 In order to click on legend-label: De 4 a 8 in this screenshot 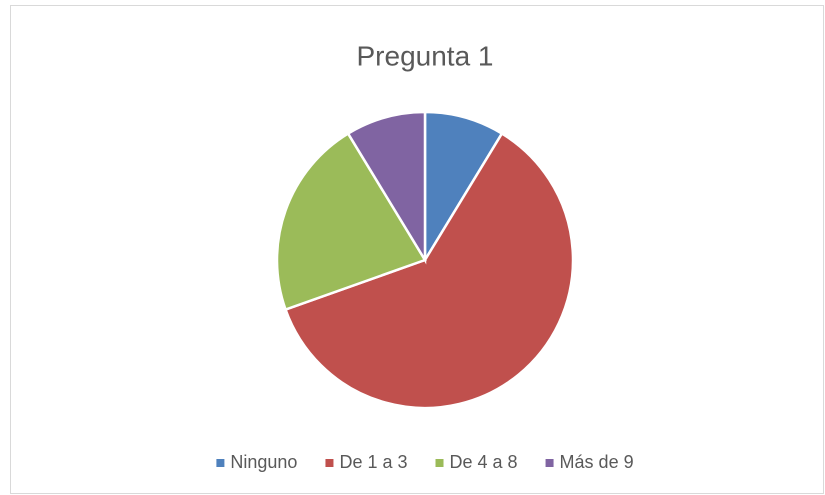, I will do `click(484, 462)`.